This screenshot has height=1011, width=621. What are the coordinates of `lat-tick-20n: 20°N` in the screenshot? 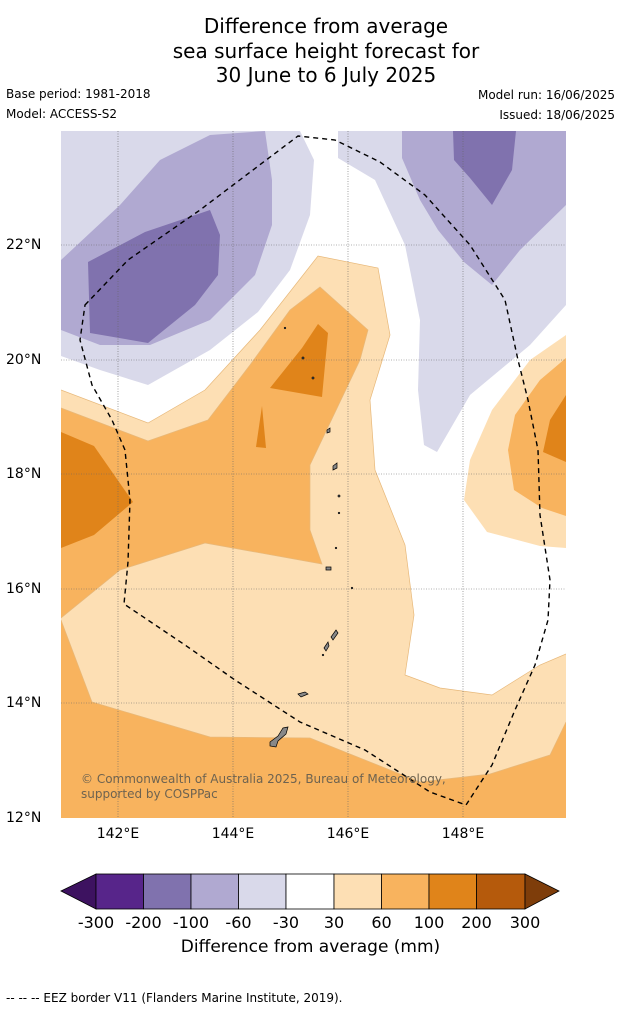 It's located at (24, 360).